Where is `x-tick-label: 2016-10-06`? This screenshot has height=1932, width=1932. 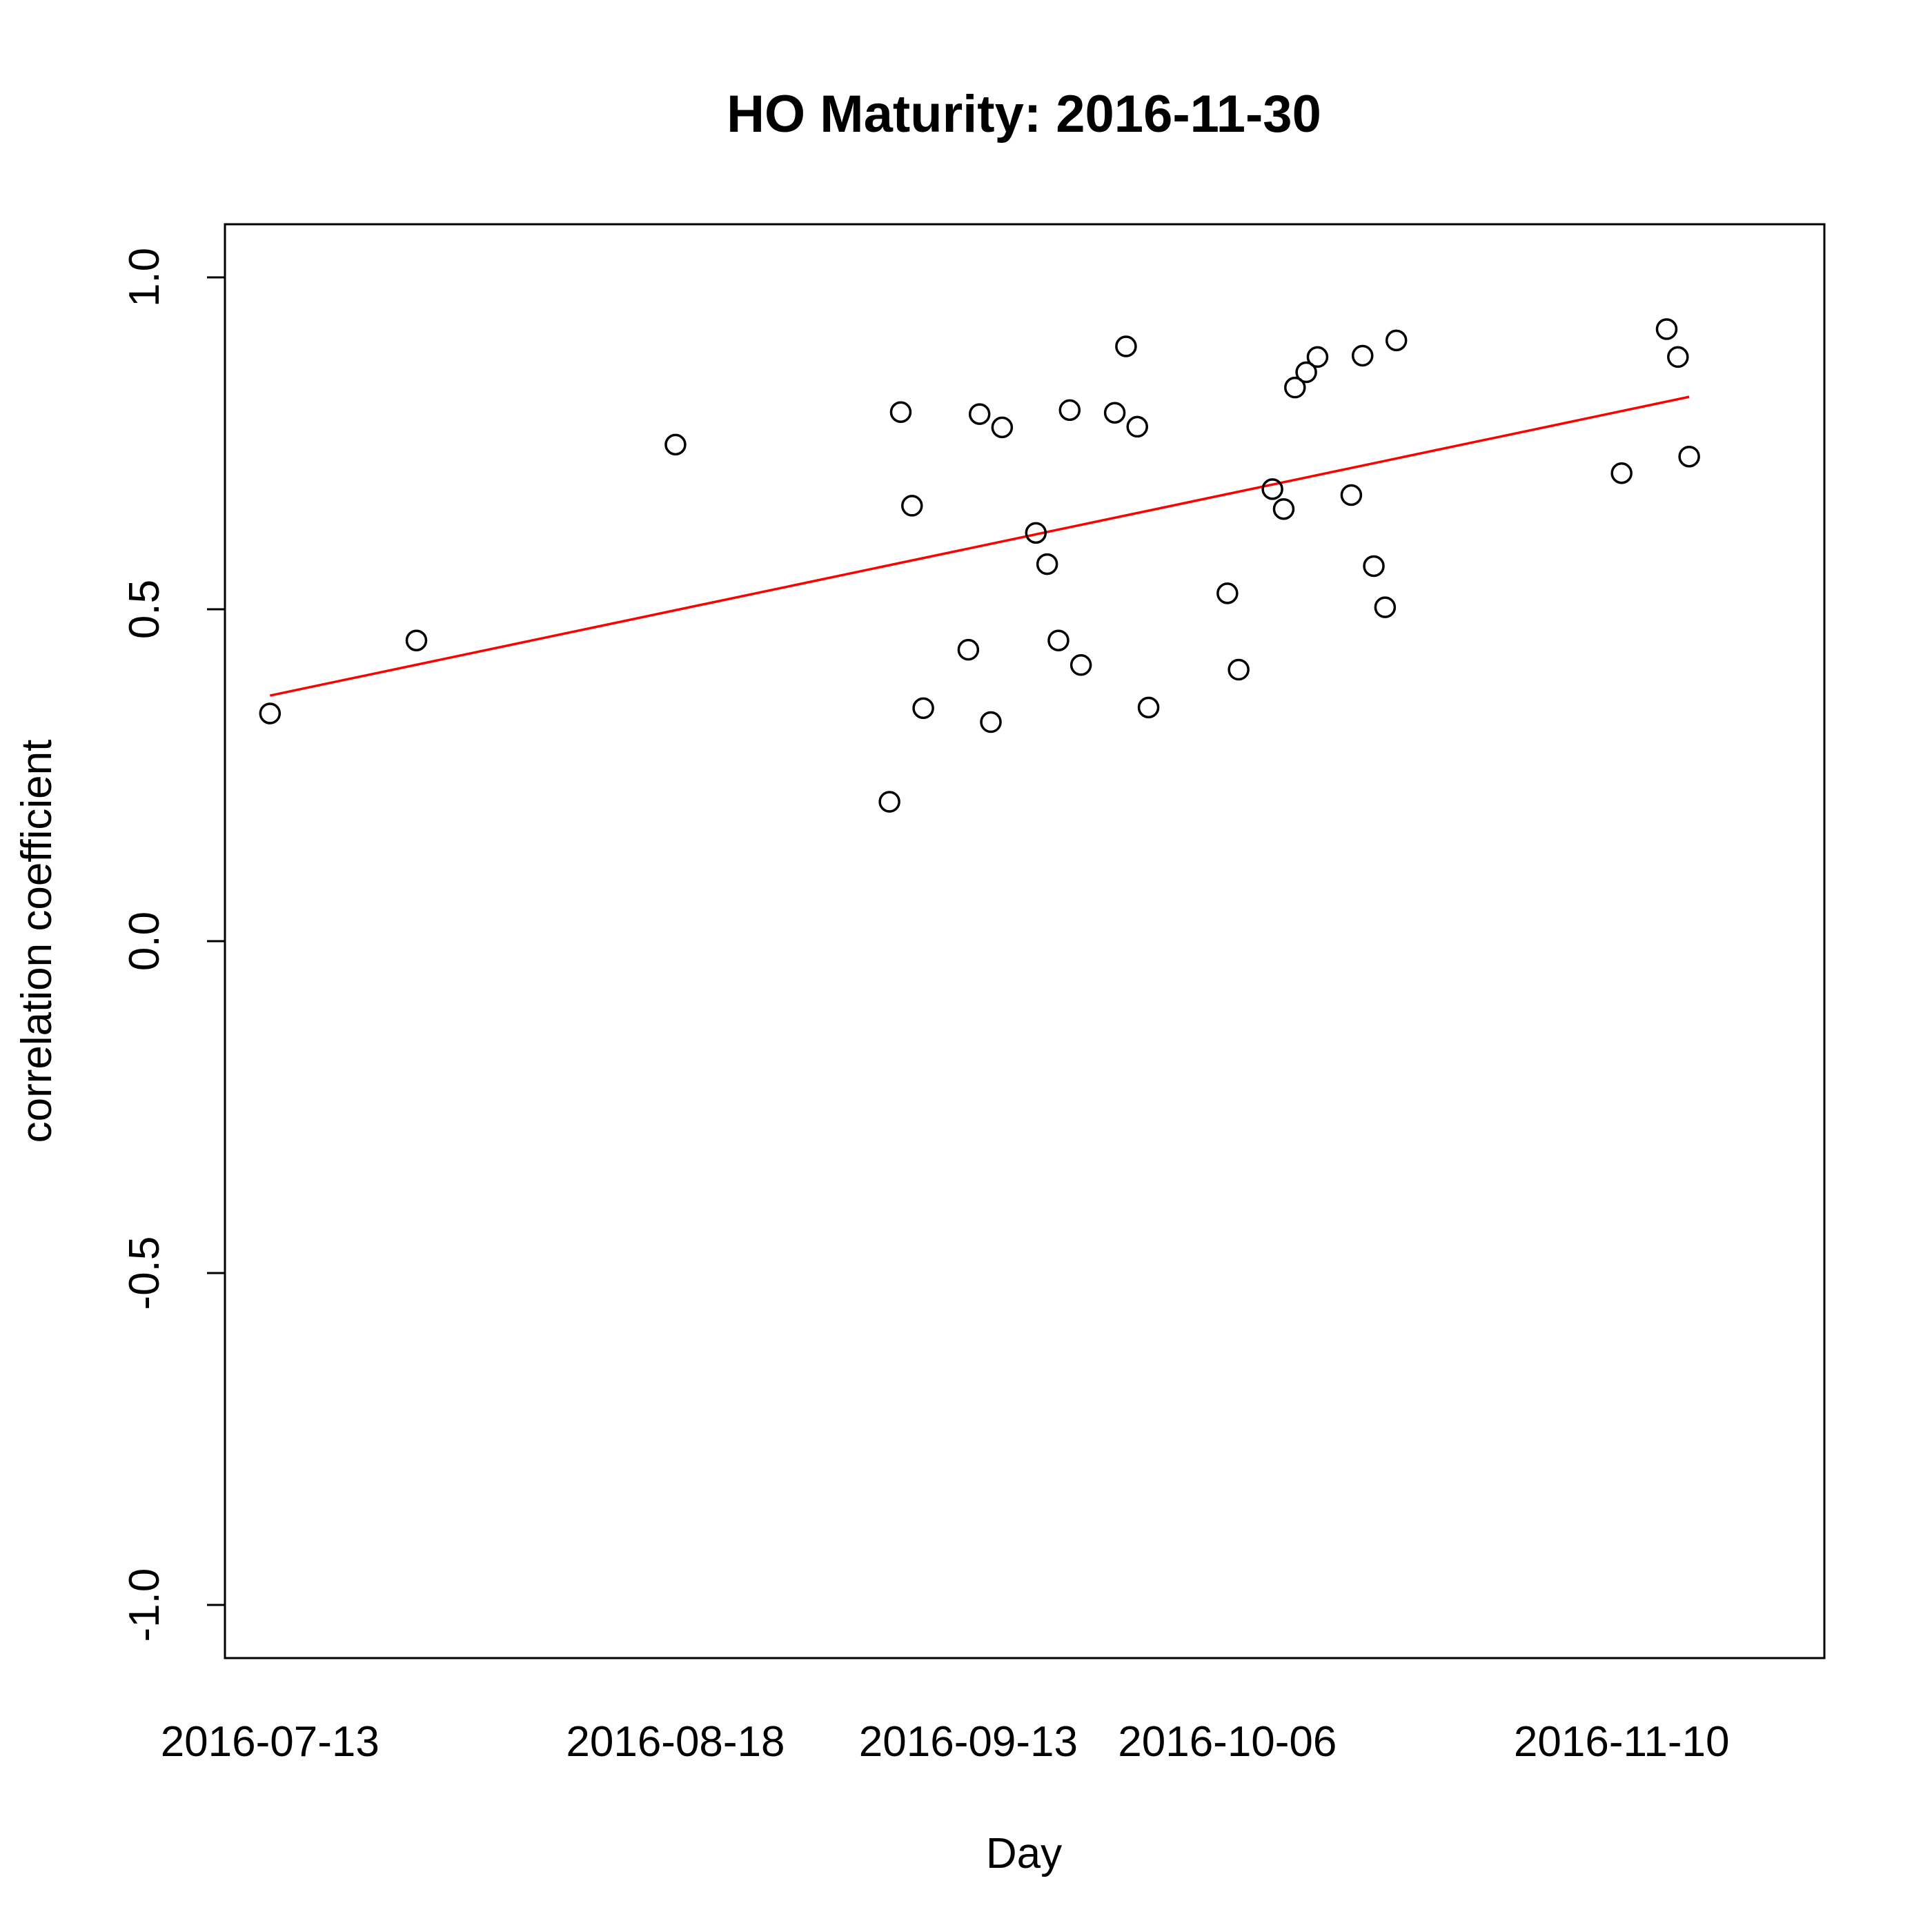
x-tick-label: 2016-10-06 is located at coordinates (1227, 1742).